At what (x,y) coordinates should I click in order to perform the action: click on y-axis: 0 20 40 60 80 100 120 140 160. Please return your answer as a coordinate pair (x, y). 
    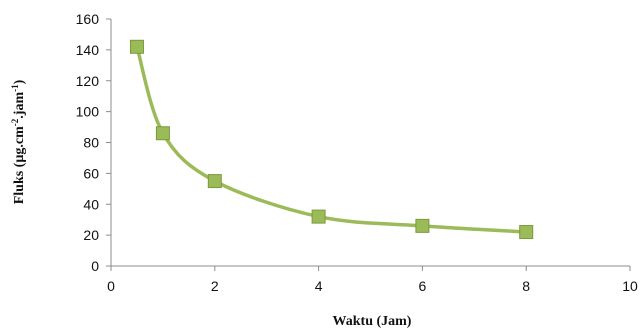
    Looking at the image, I should click on (94, 142).